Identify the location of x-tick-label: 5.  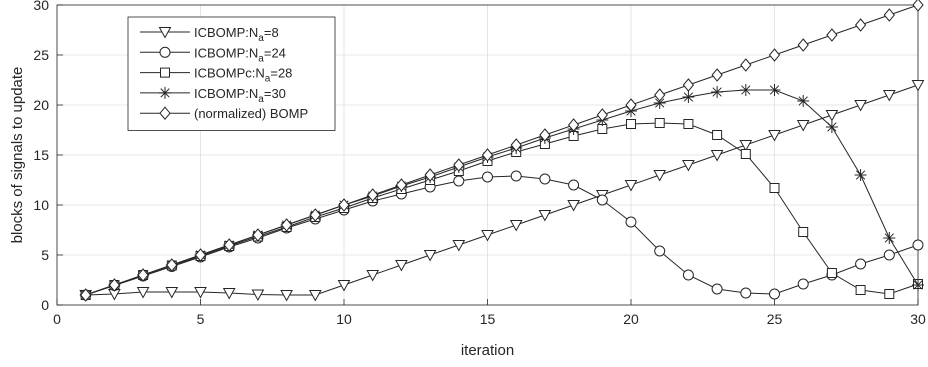
(201, 319).